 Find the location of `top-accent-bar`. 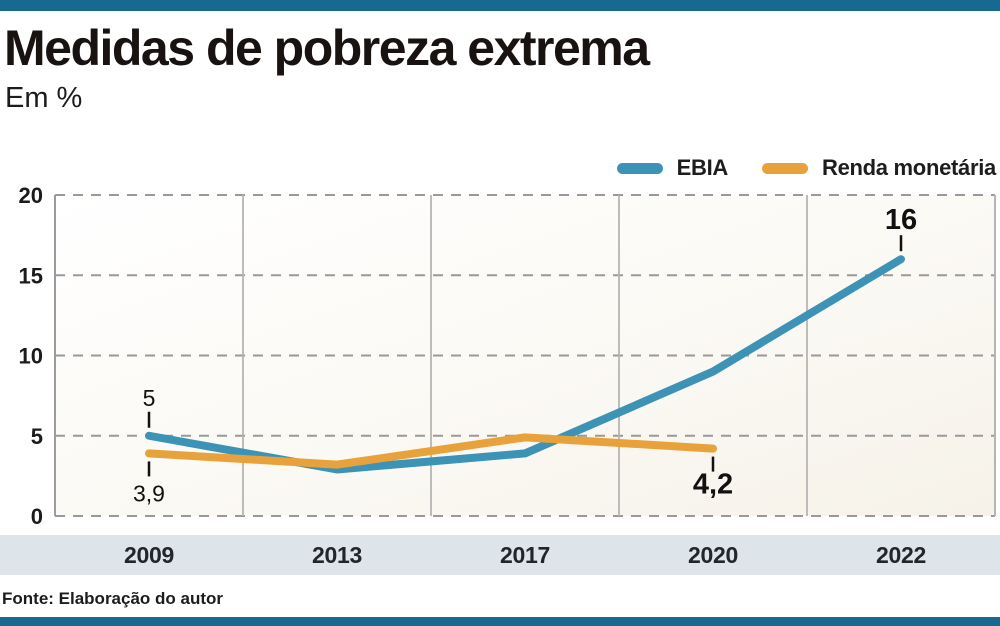

top-accent-bar is located at coordinates (500, 5).